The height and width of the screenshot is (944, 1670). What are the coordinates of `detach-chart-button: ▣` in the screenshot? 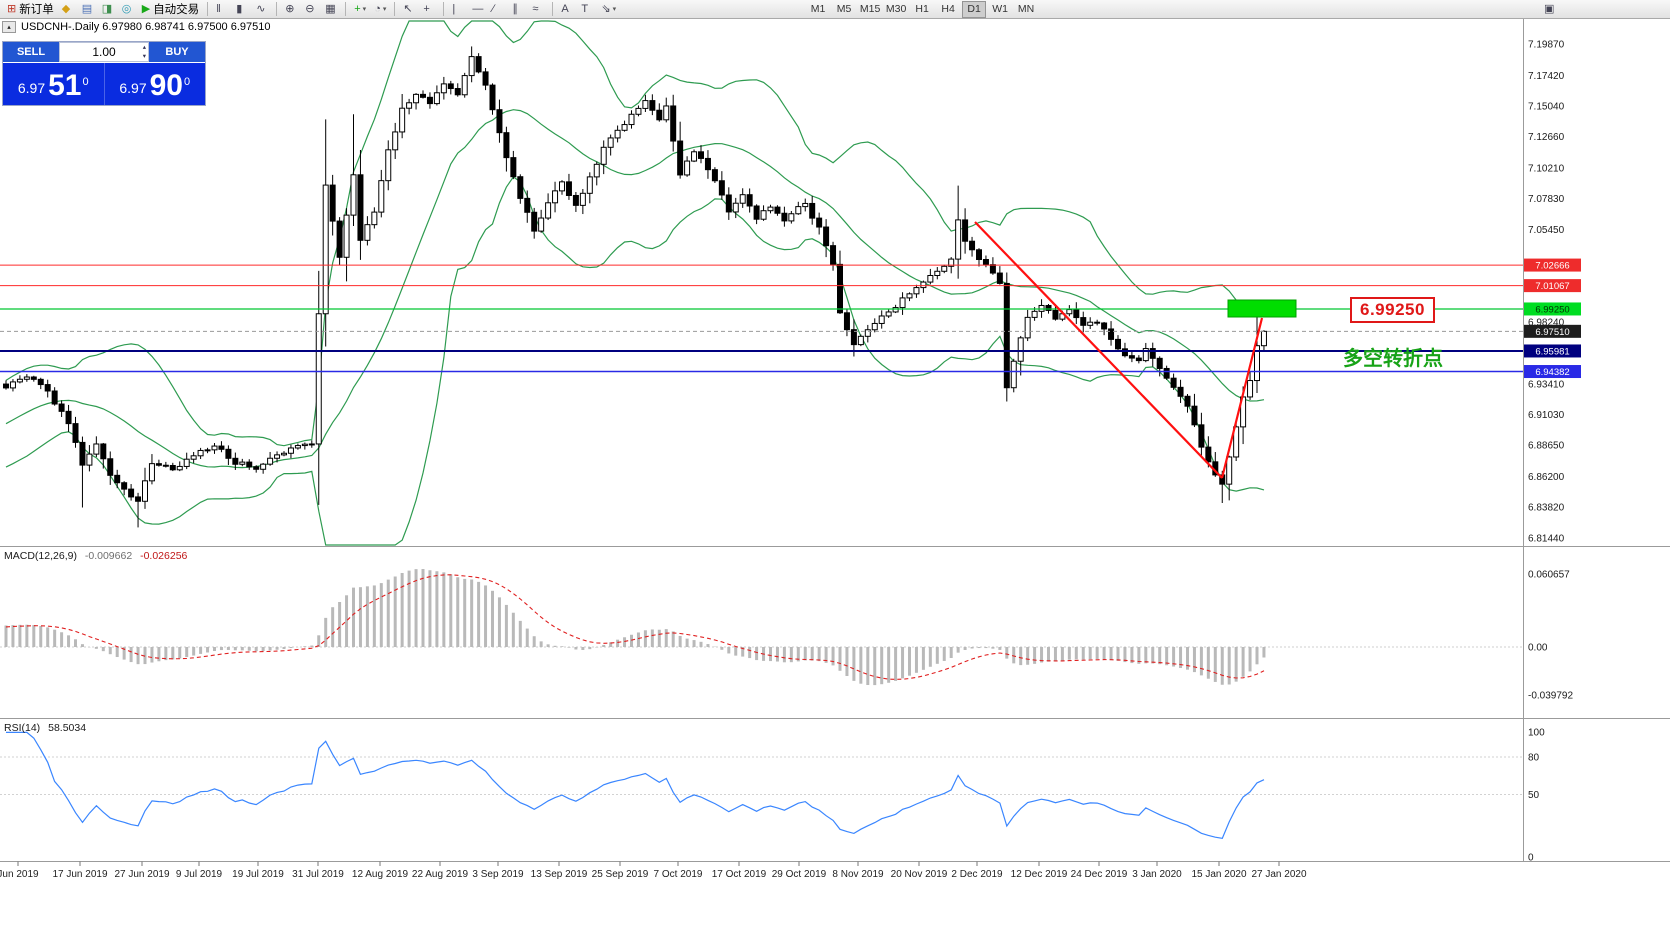 It's located at (1550, 9).